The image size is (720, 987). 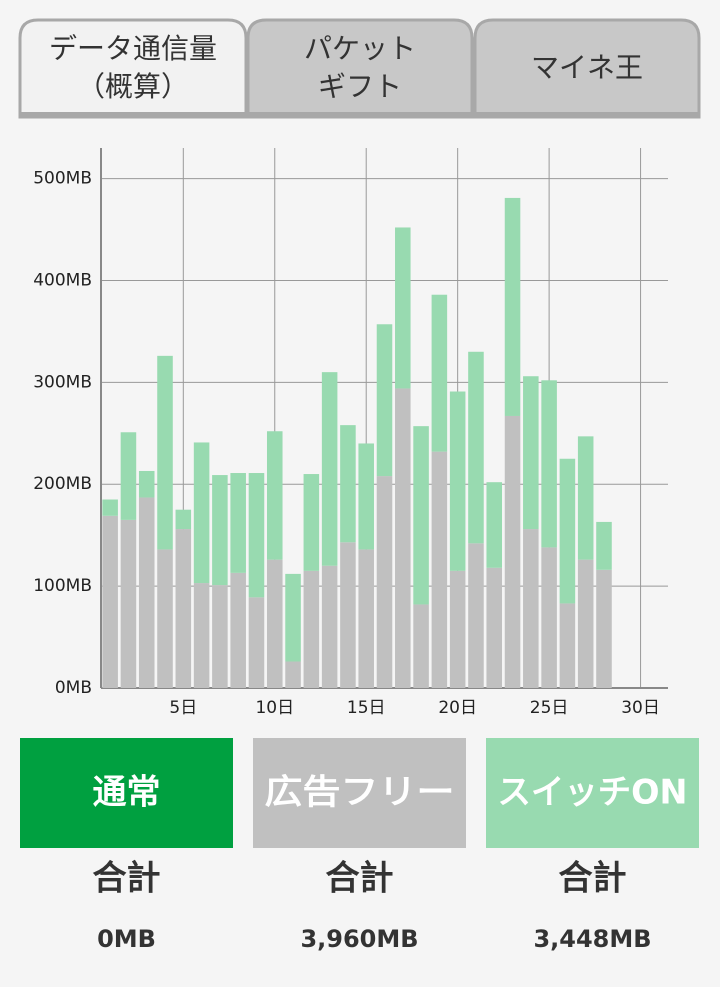 What do you see at coordinates (360, 114) in the screenshot?
I see `tab-underline` at bounding box center [360, 114].